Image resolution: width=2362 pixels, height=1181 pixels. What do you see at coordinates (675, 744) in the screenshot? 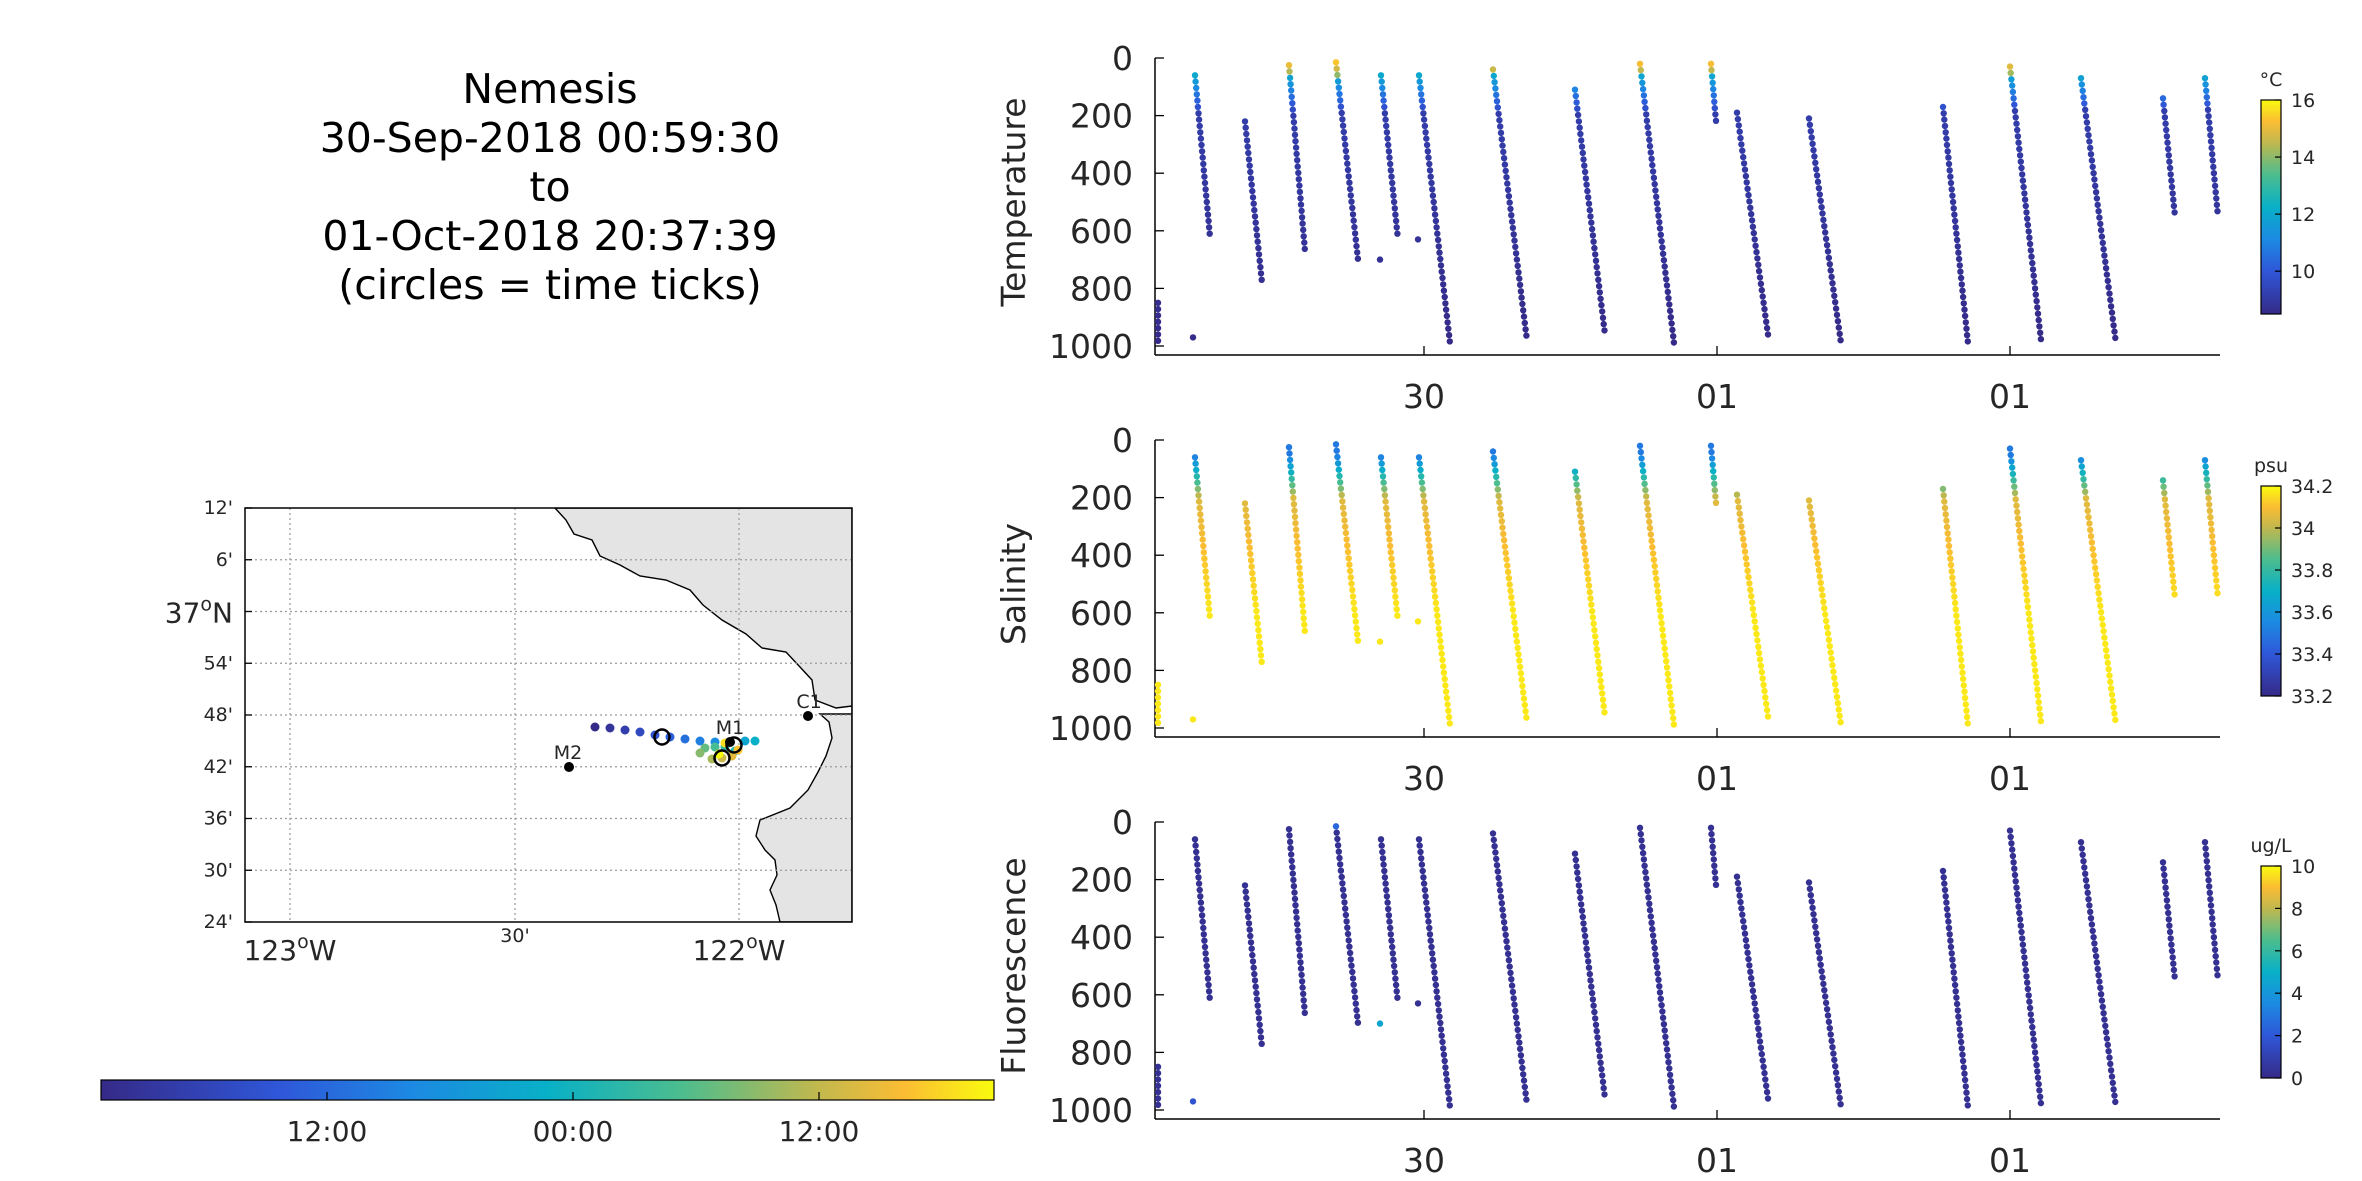
I see `glider-track` at bounding box center [675, 744].